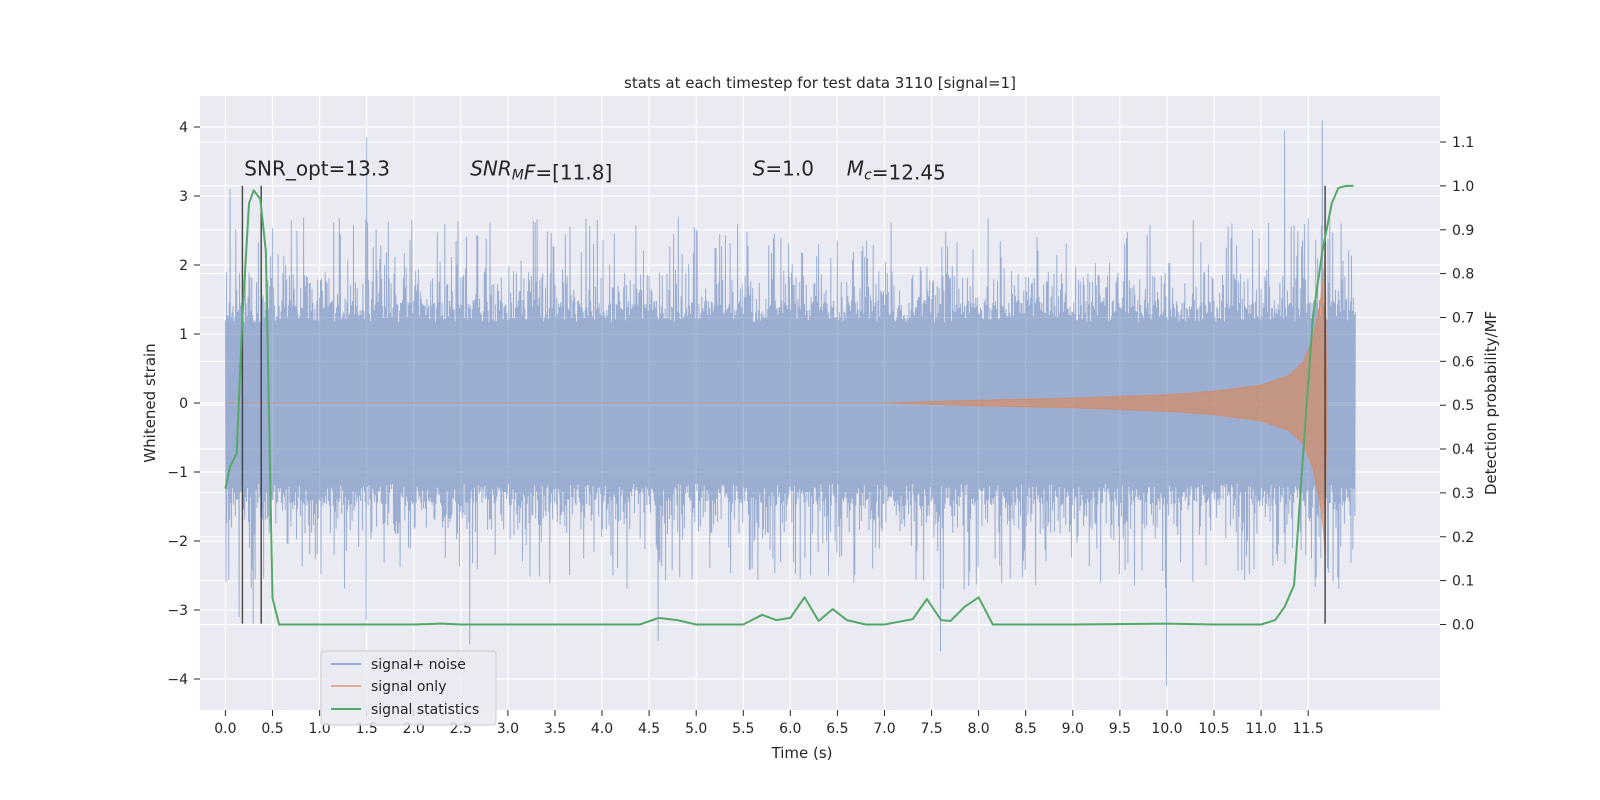 Image resolution: width=1600 pixels, height=800 pixels. I want to click on x-tick-label-17: 8.5, so click(1026, 729).